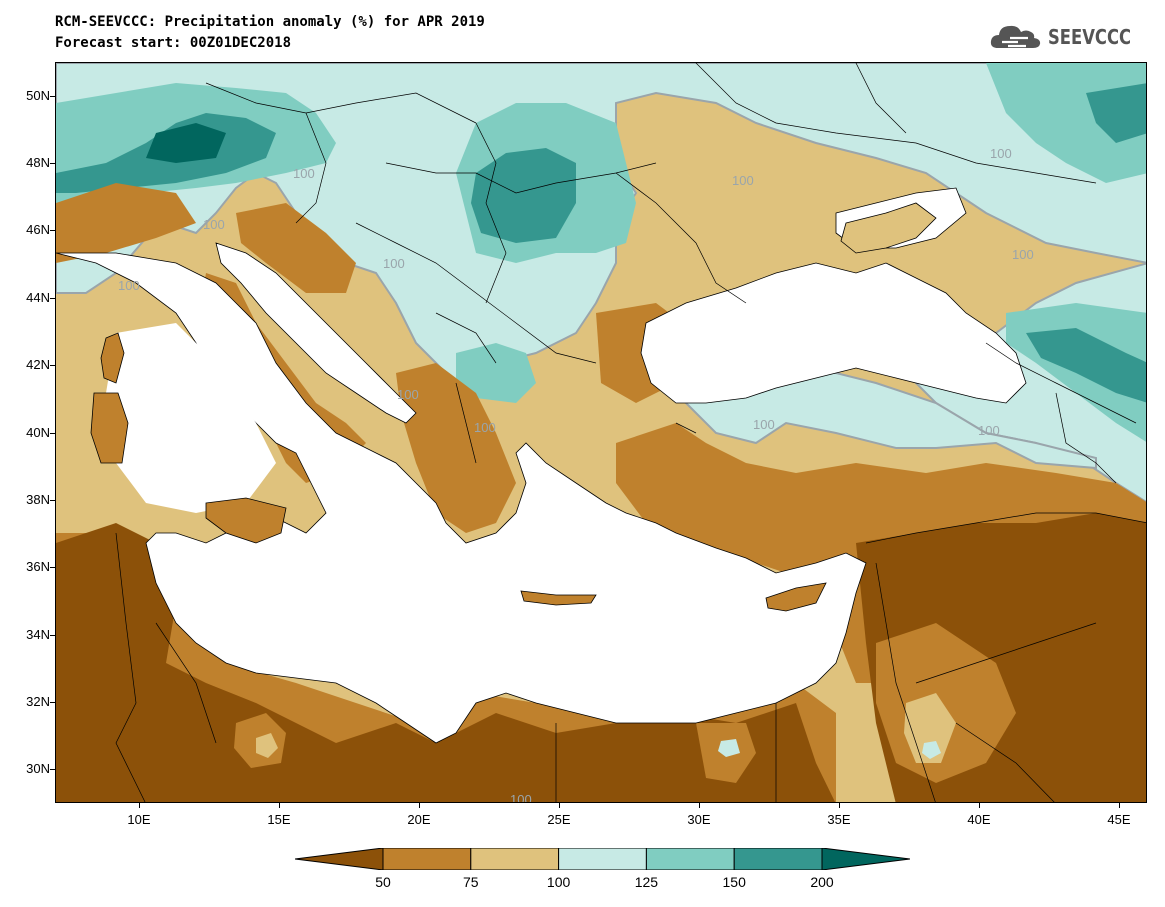 This screenshot has height=907, width=1165. What do you see at coordinates (822, 882) in the screenshot?
I see `colorbar-label: 200` at bounding box center [822, 882].